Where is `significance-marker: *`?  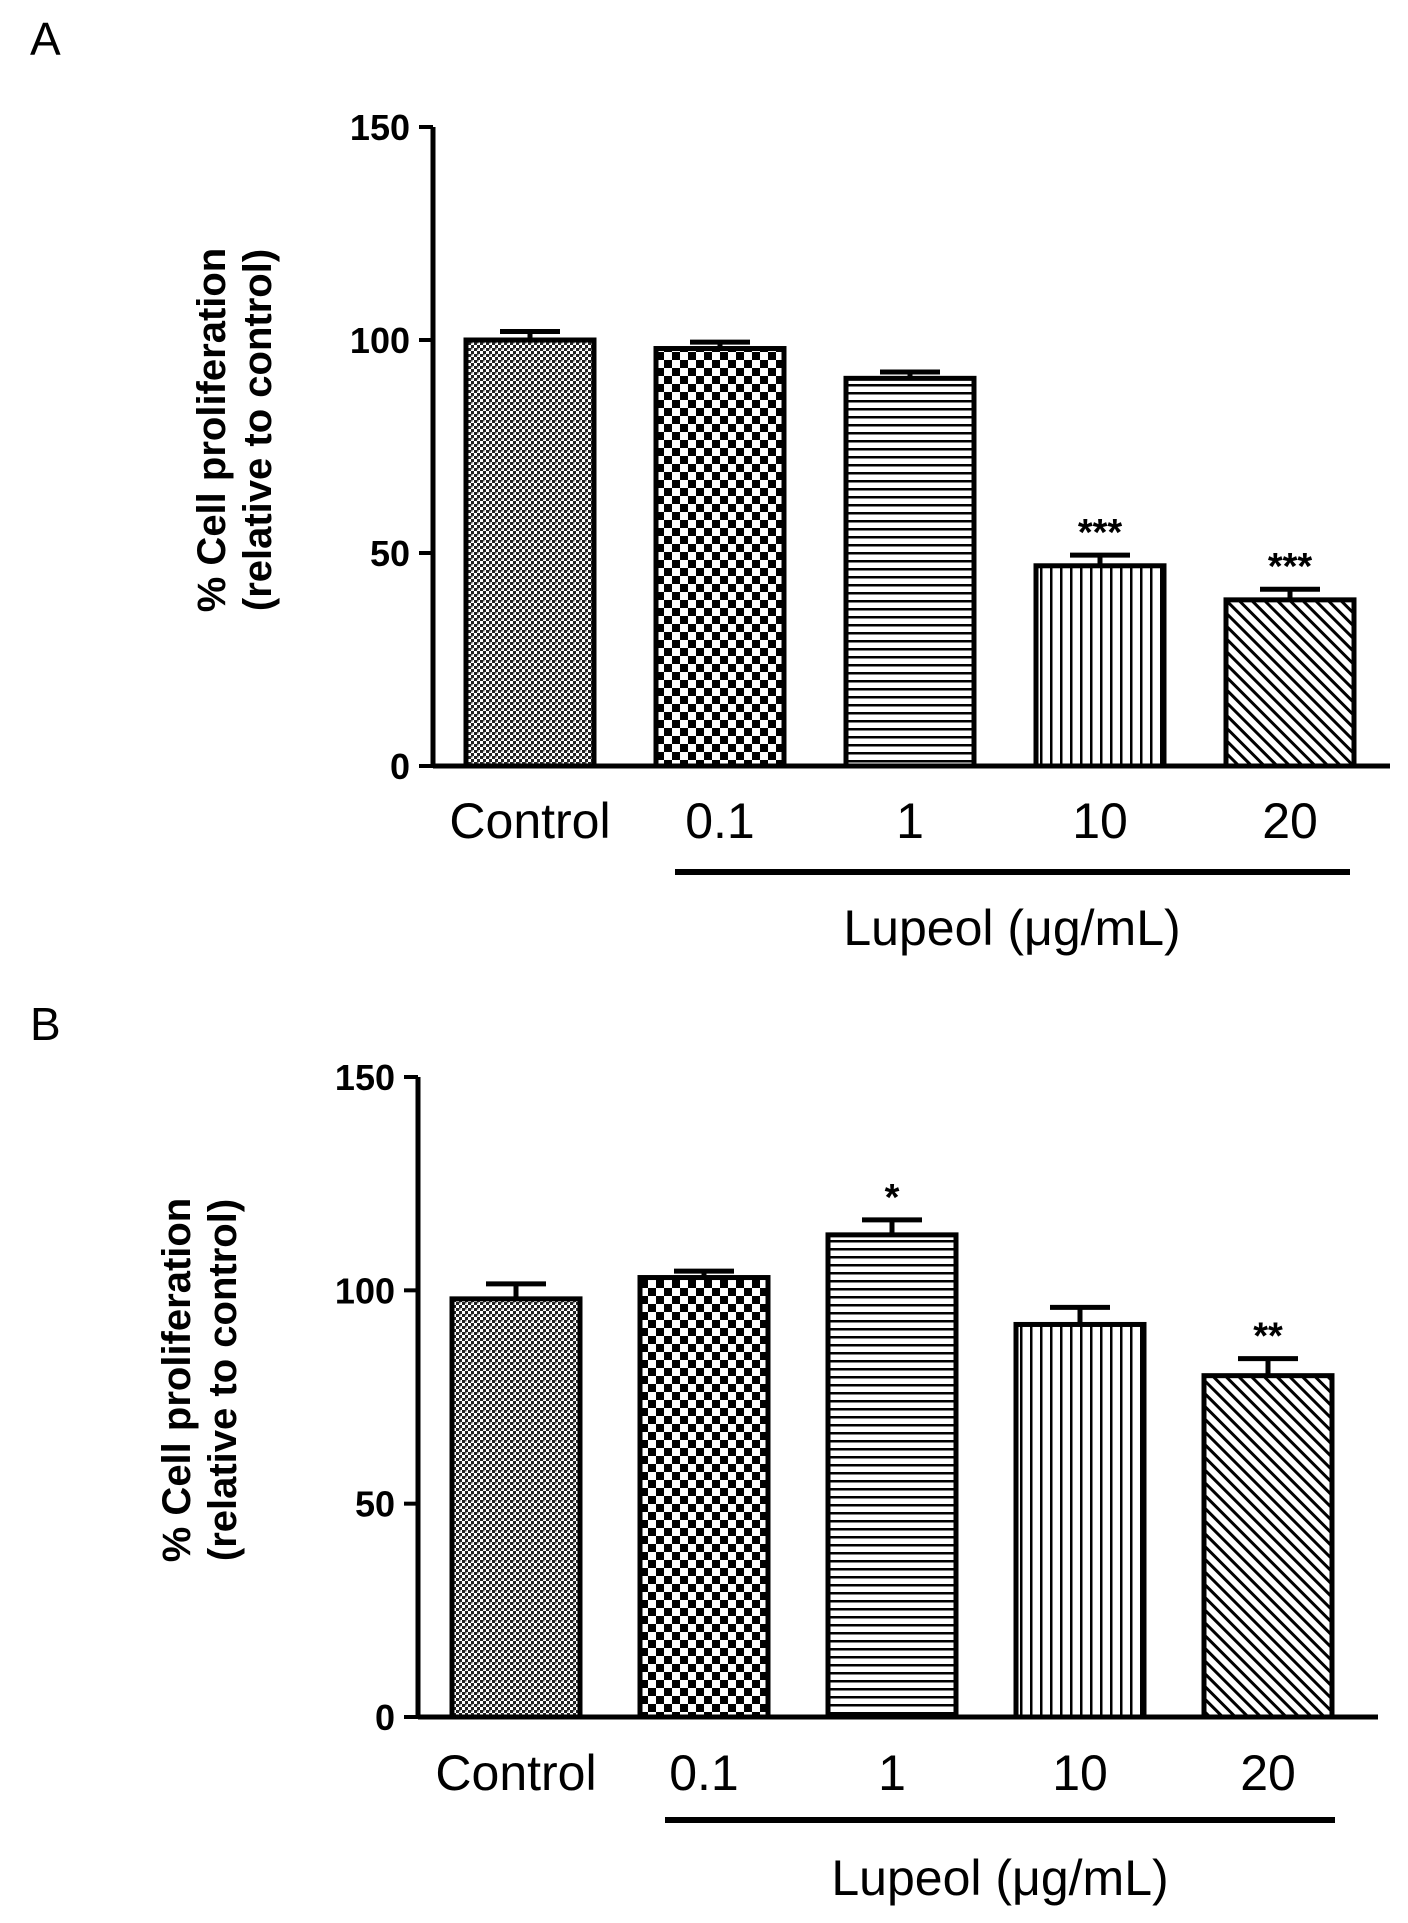
significance-marker: * is located at coordinates (892, 1198).